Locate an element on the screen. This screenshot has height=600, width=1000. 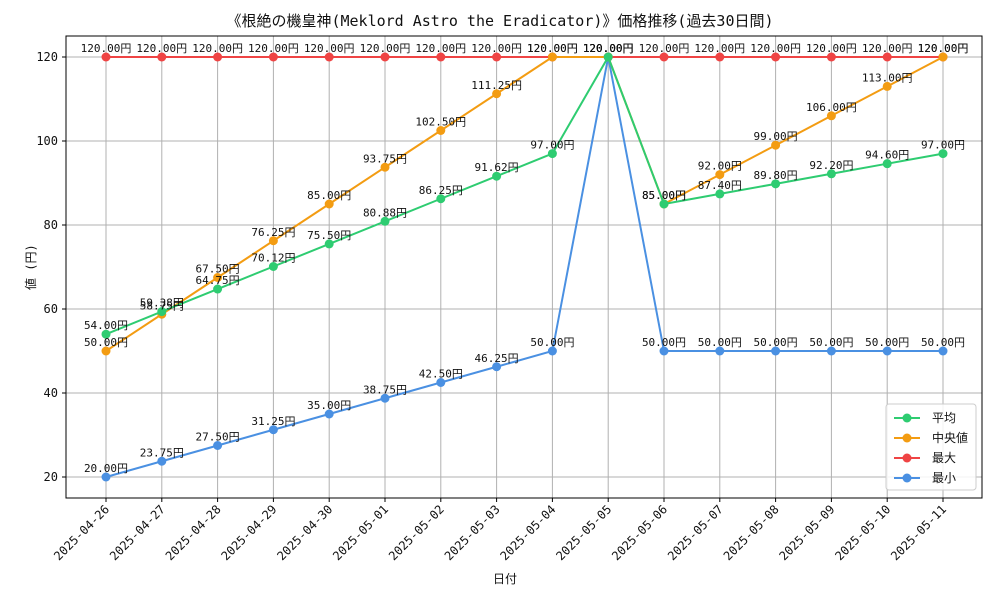
series-1-data-label: 102.50円 is located at coordinates (440, 122).